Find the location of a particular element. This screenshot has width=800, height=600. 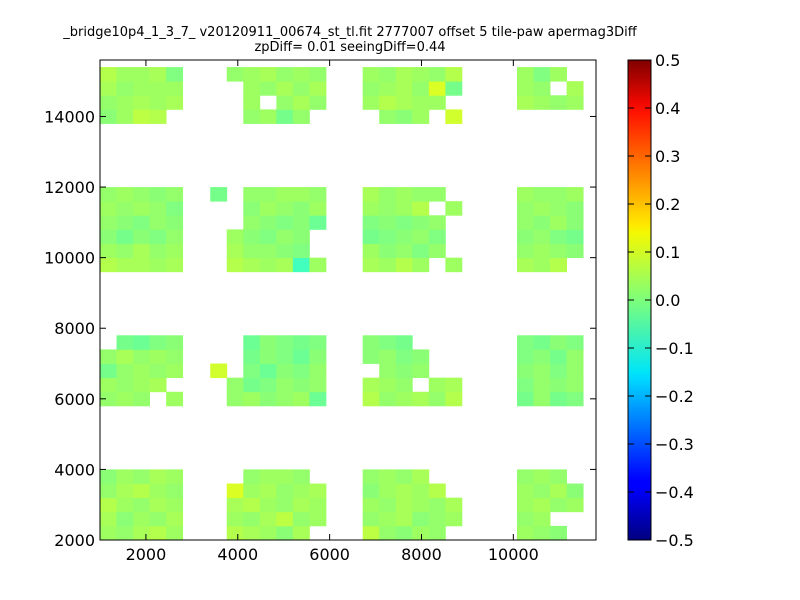

colorbar-tick-label: 0.5 is located at coordinates (667, 60).